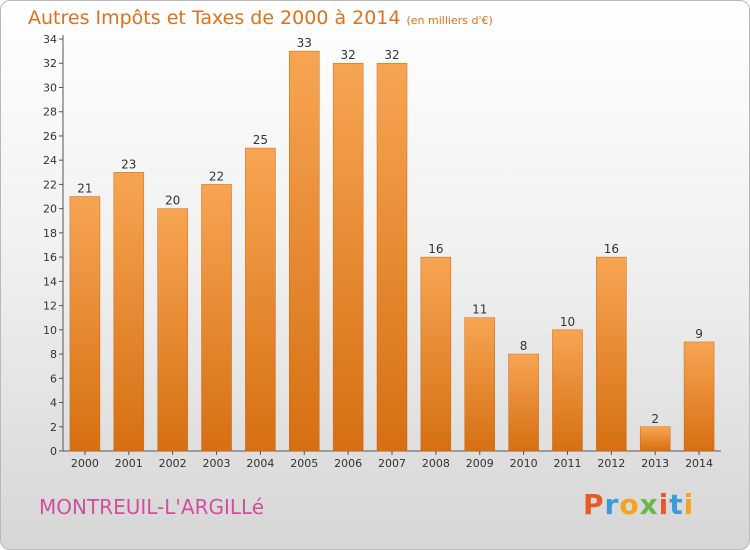 The height and width of the screenshot is (550, 750). I want to click on y-tick-label: 2, so click(53, 427).